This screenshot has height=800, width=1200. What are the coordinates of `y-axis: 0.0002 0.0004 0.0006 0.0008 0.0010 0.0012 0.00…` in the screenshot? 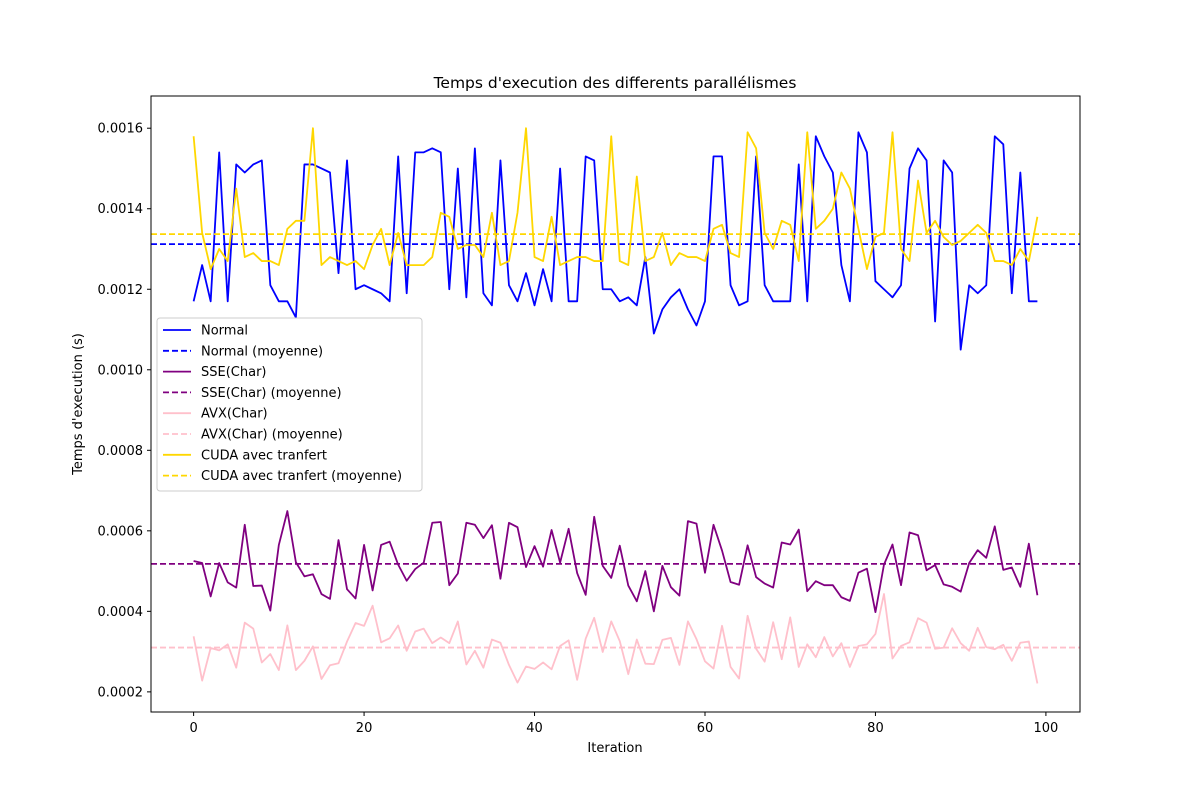 It's located at (124, 411).